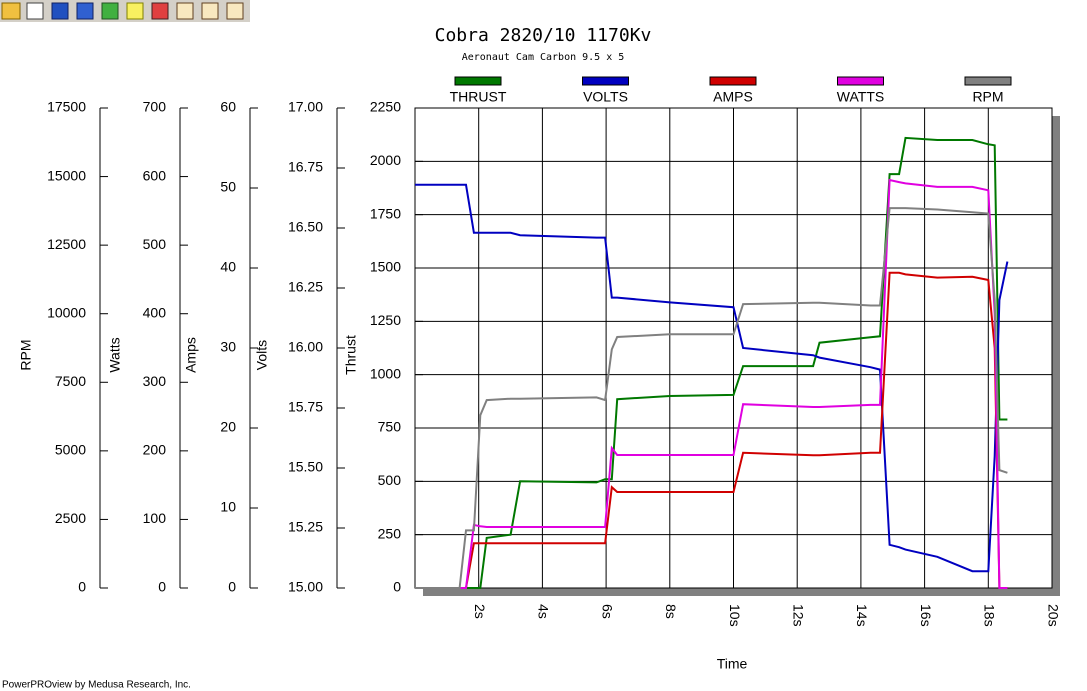 Image resolution: width=1087 pixels, height=691 pixels. What do you see at coordinates (96, 685) in the screenshot?
I see `footer: PowerPROview by Medusa Research, Inc.` at bounding box center [96, 685].